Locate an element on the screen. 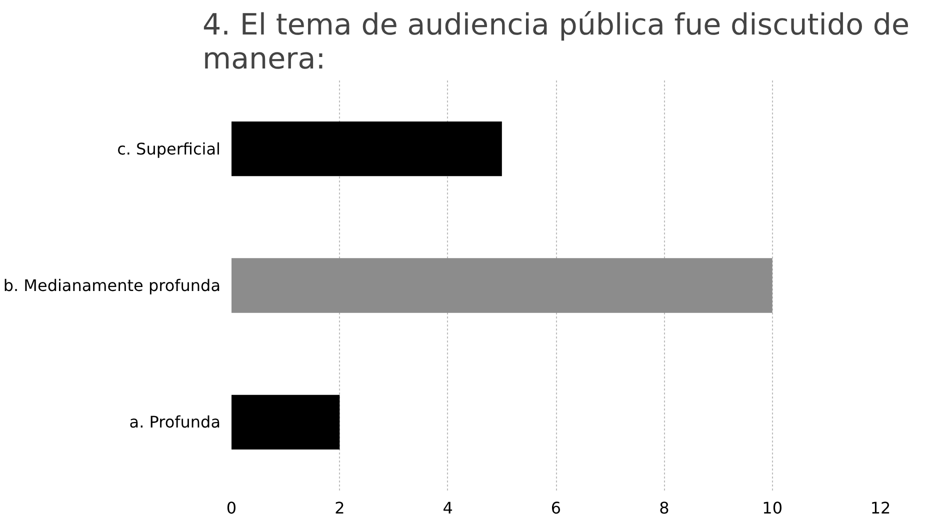  x-tick-label: 10 is located at coordinates (772, 508).